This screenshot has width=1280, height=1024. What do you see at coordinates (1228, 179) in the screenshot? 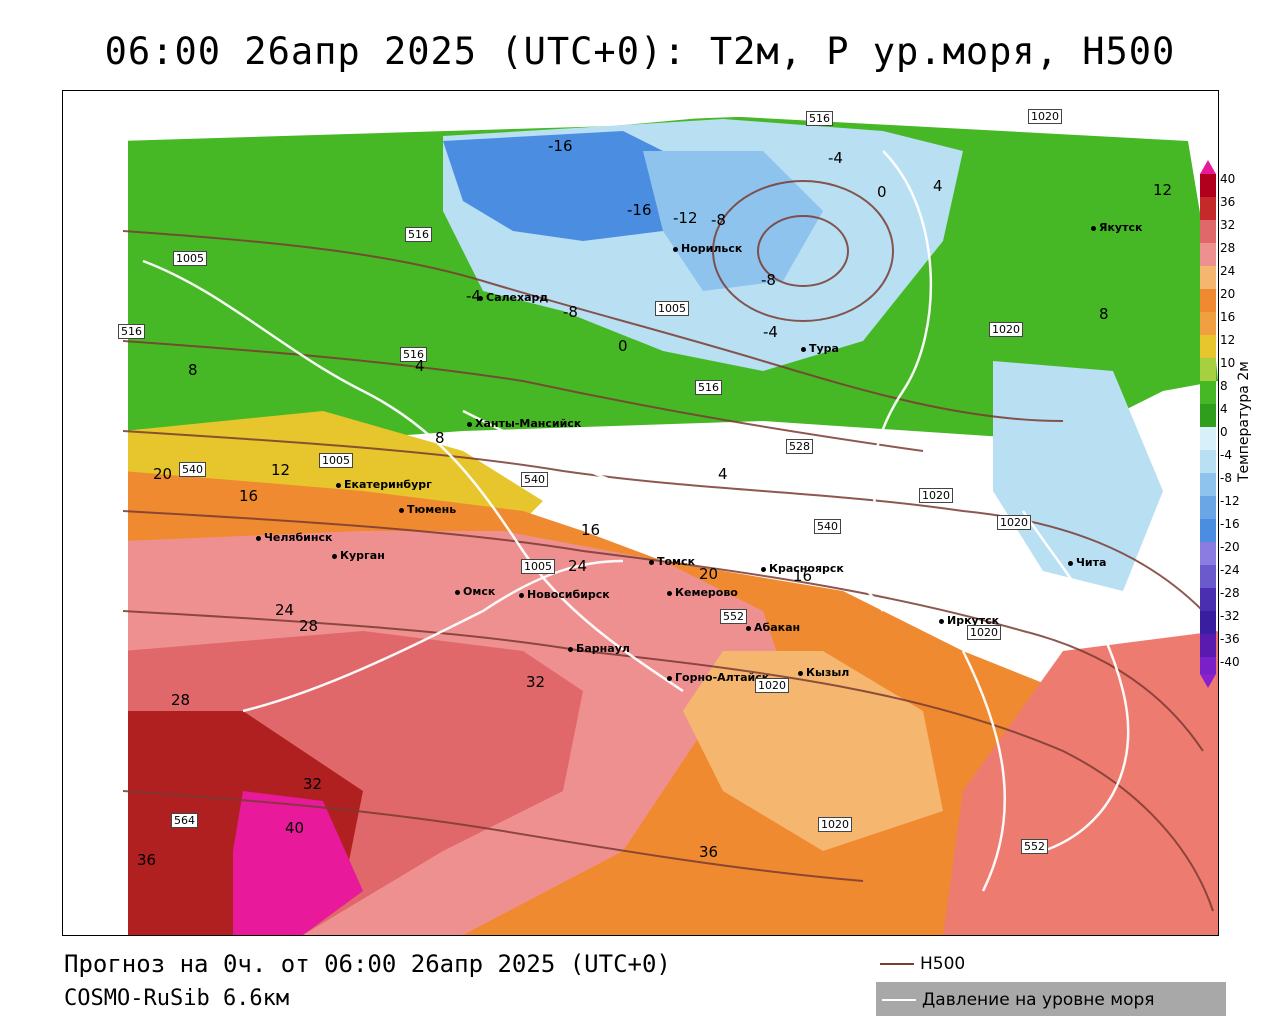
I see `scale-label: 40` at bounding box center [1228, 179].